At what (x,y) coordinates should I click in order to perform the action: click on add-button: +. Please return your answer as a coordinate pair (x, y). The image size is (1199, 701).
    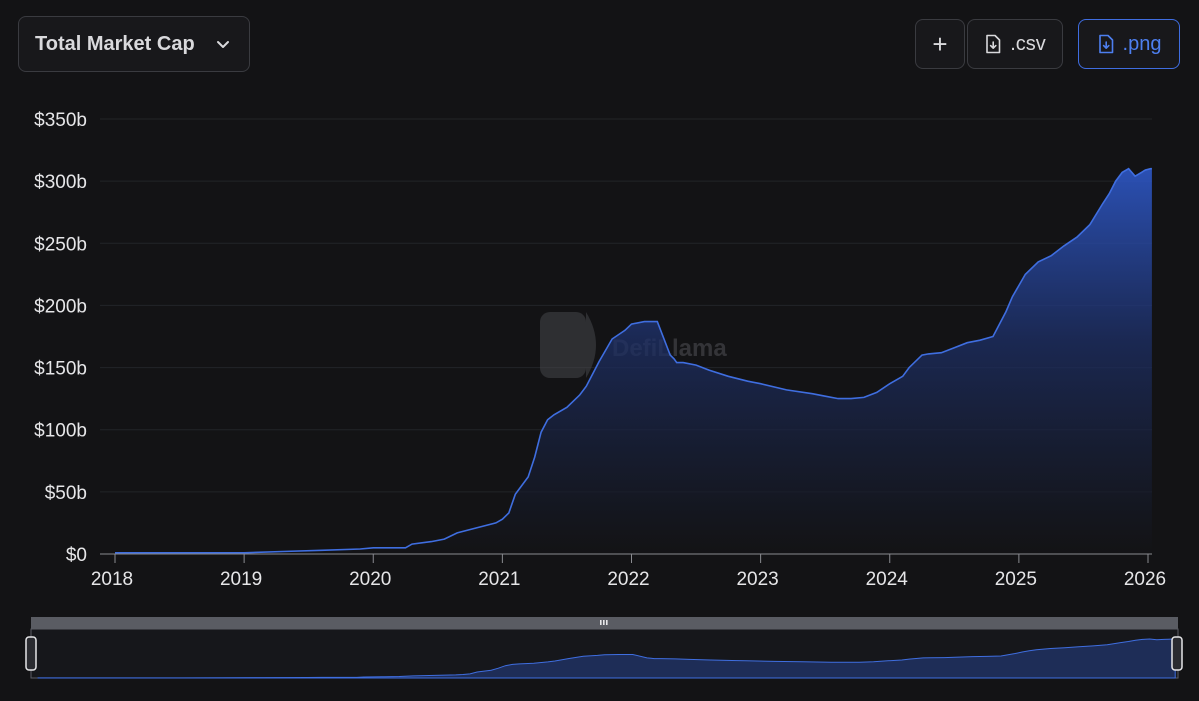
    Looking at the image, I should click on (940, 44).